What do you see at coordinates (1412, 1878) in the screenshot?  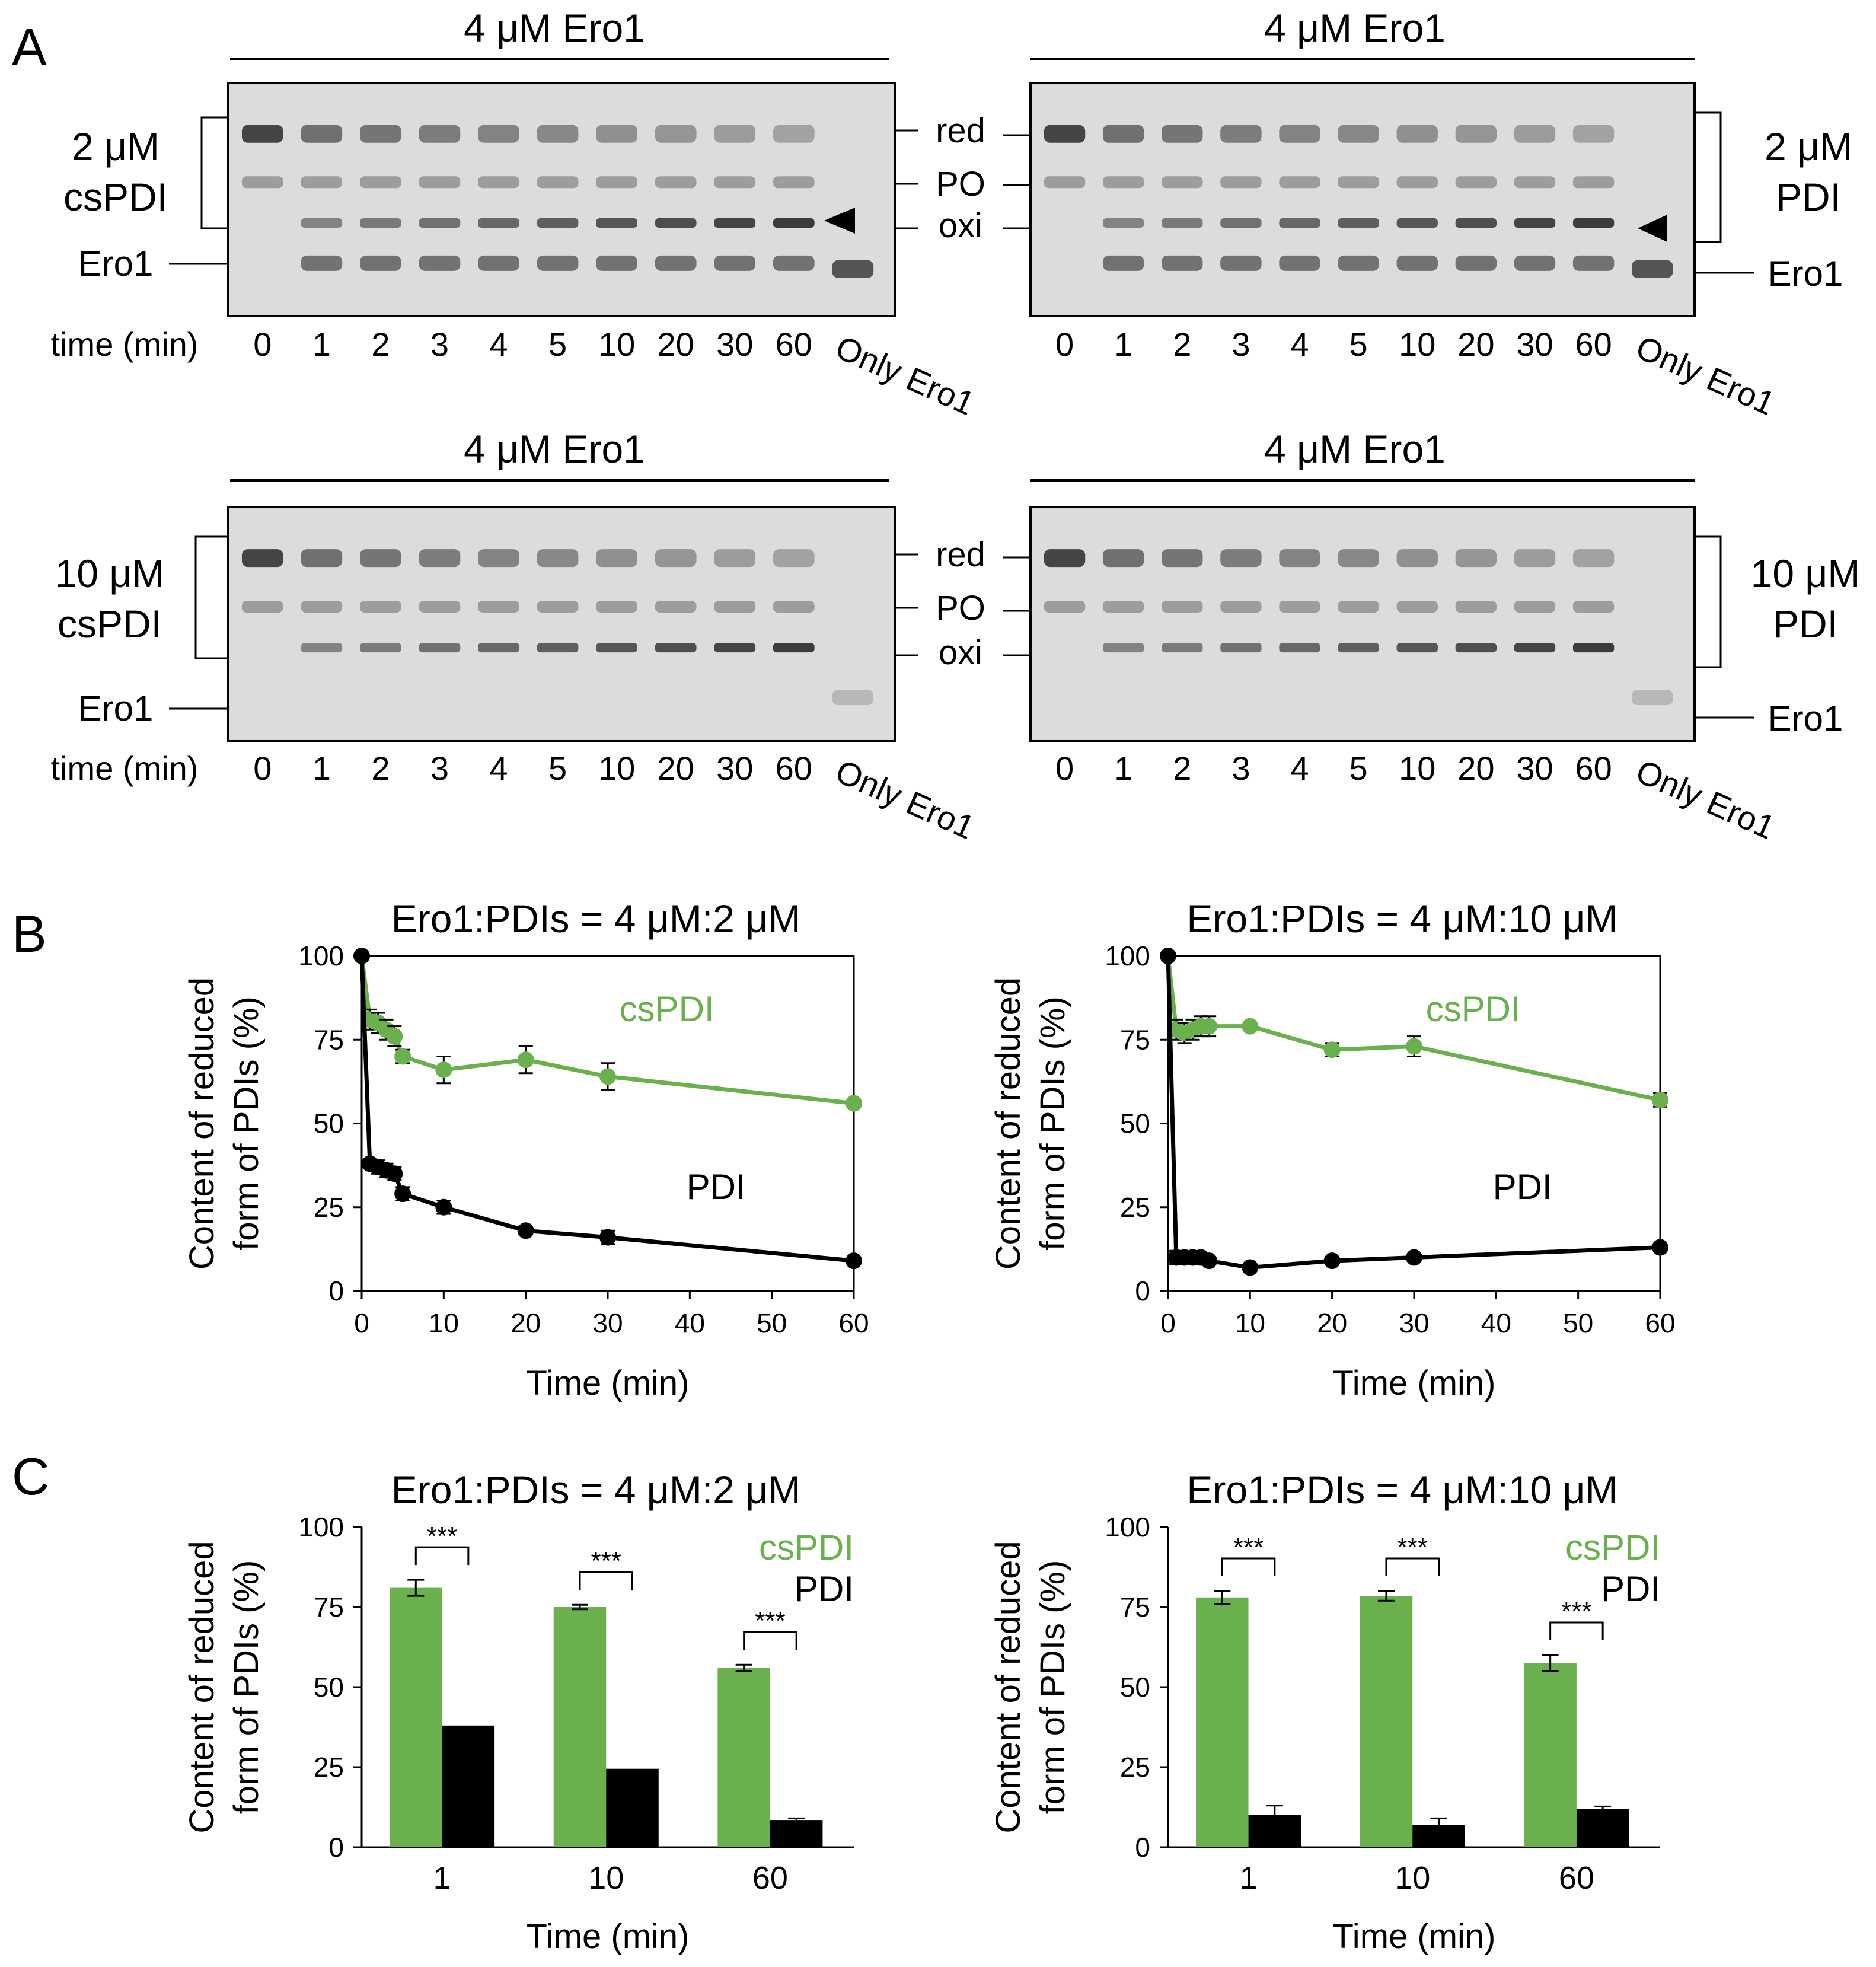 I see `x-tick-label: 10` at bounding box center [1412, 1878].